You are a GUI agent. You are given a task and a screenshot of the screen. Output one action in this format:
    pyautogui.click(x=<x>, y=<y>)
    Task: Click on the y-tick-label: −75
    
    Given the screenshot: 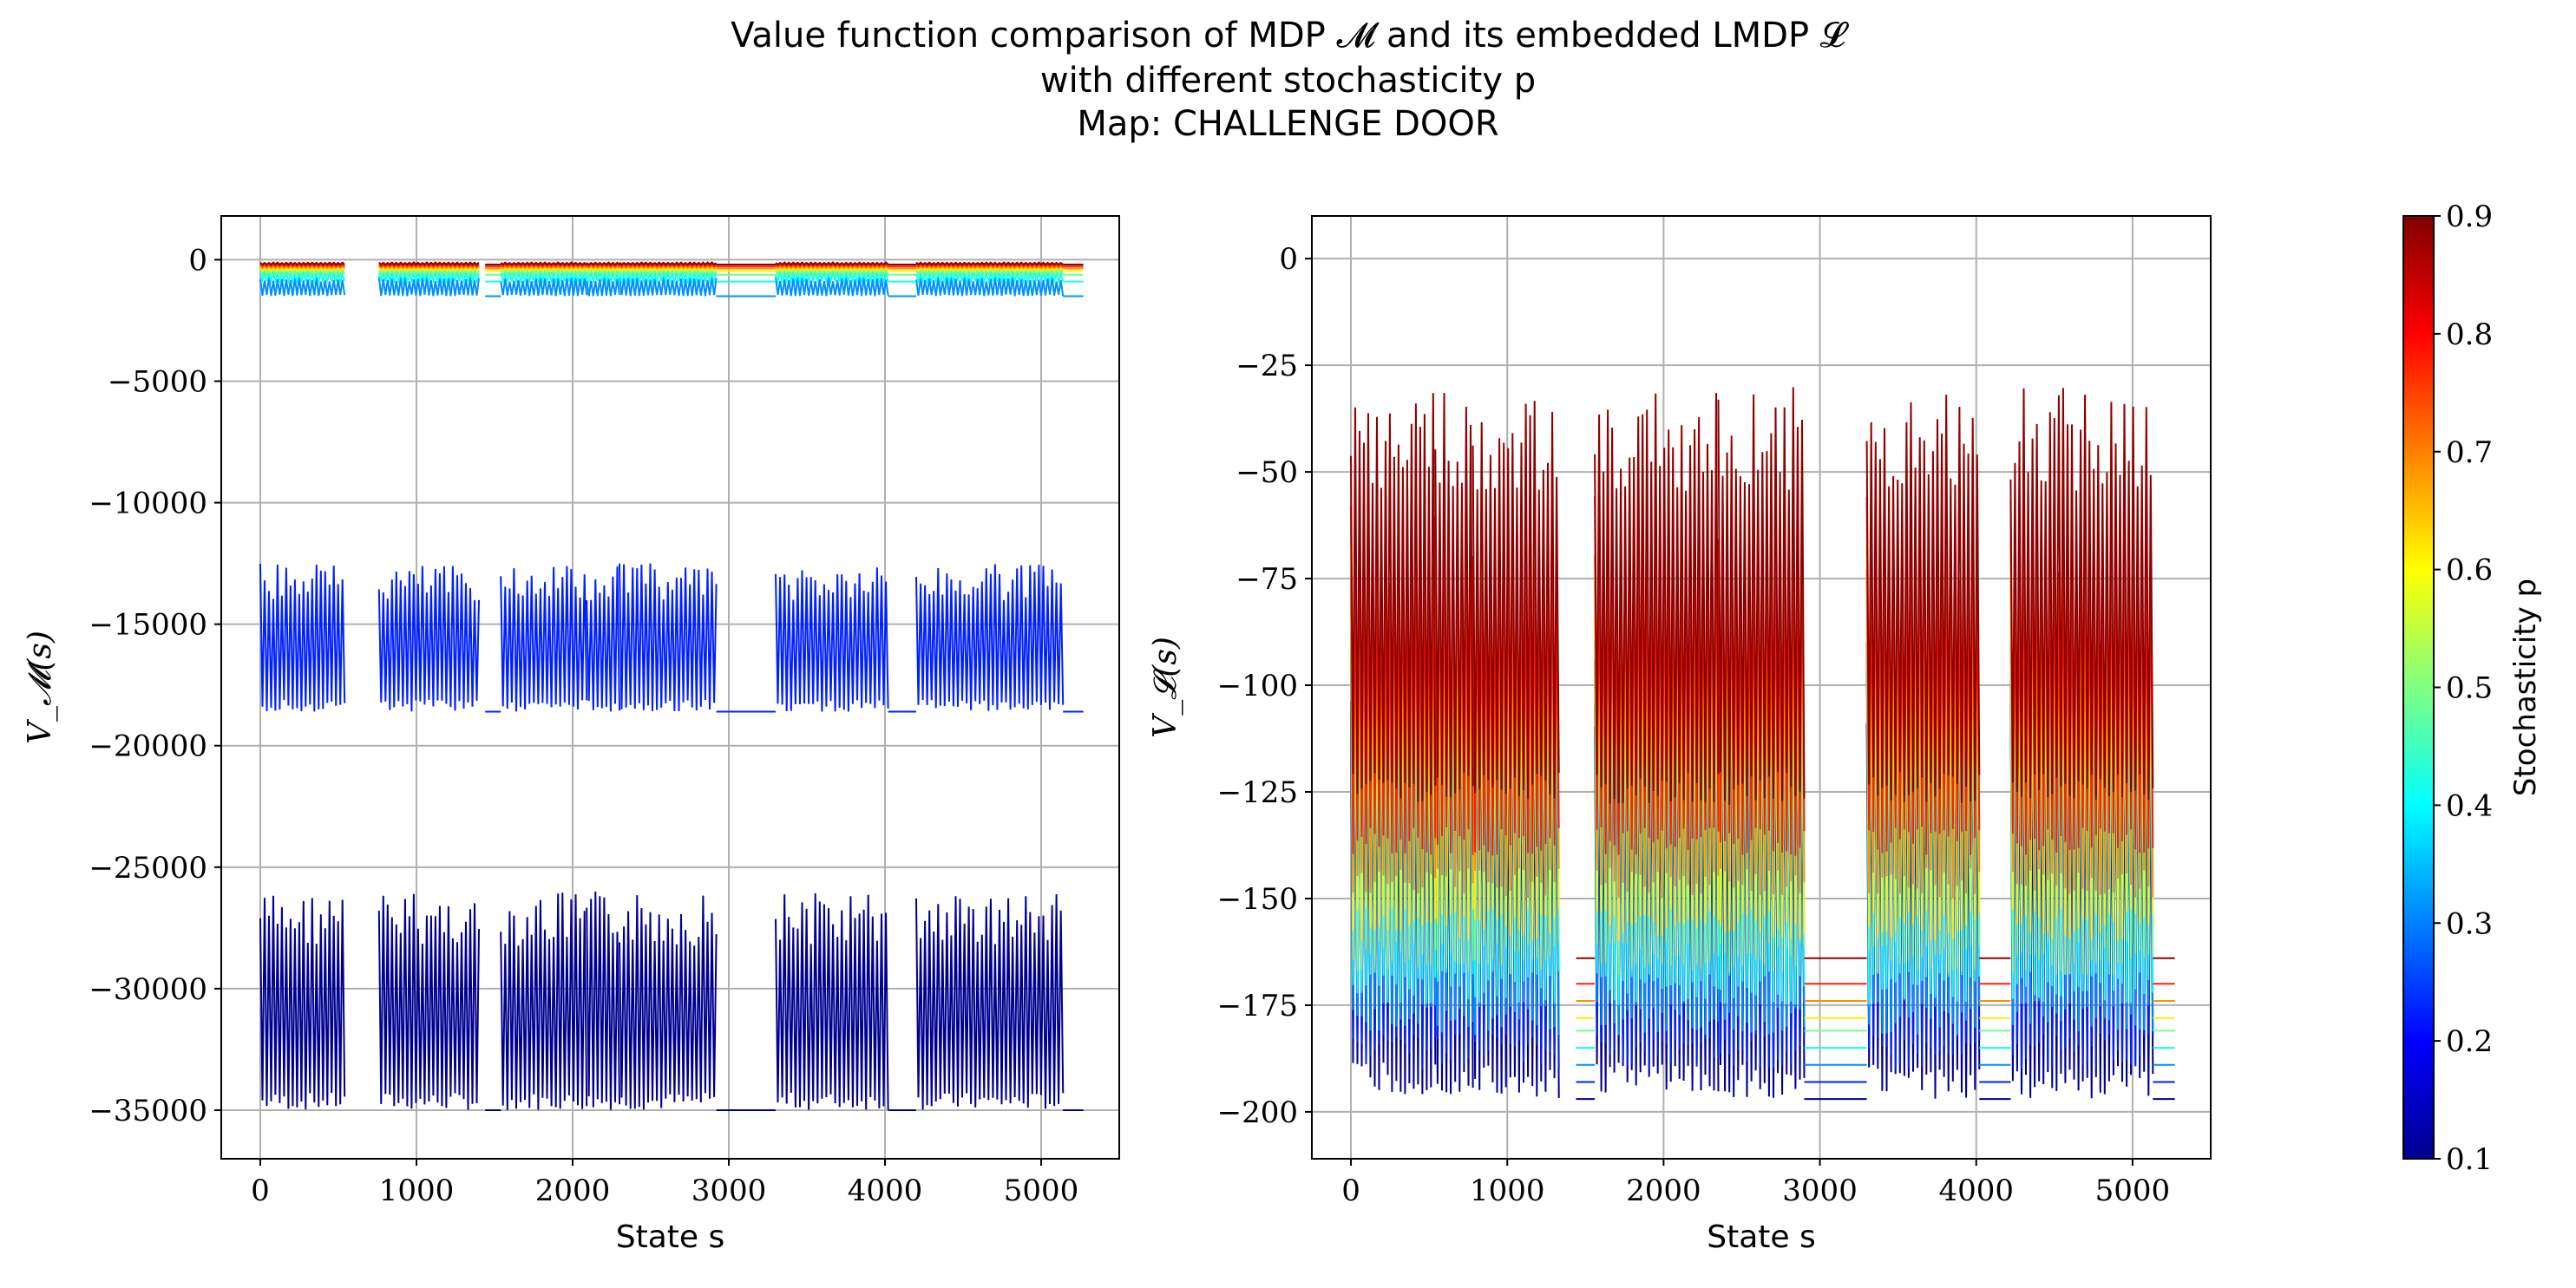 What is the action you would take?
    pyautogui.click(x=1267, y=579)
    